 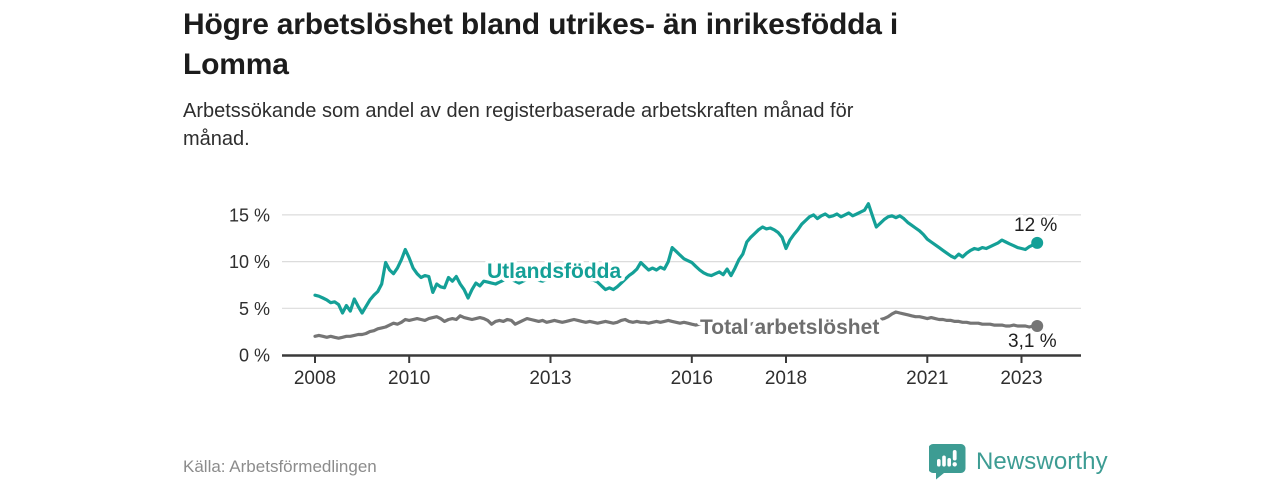 I want to click on exclamation-dot, so click(x=954, y=464).